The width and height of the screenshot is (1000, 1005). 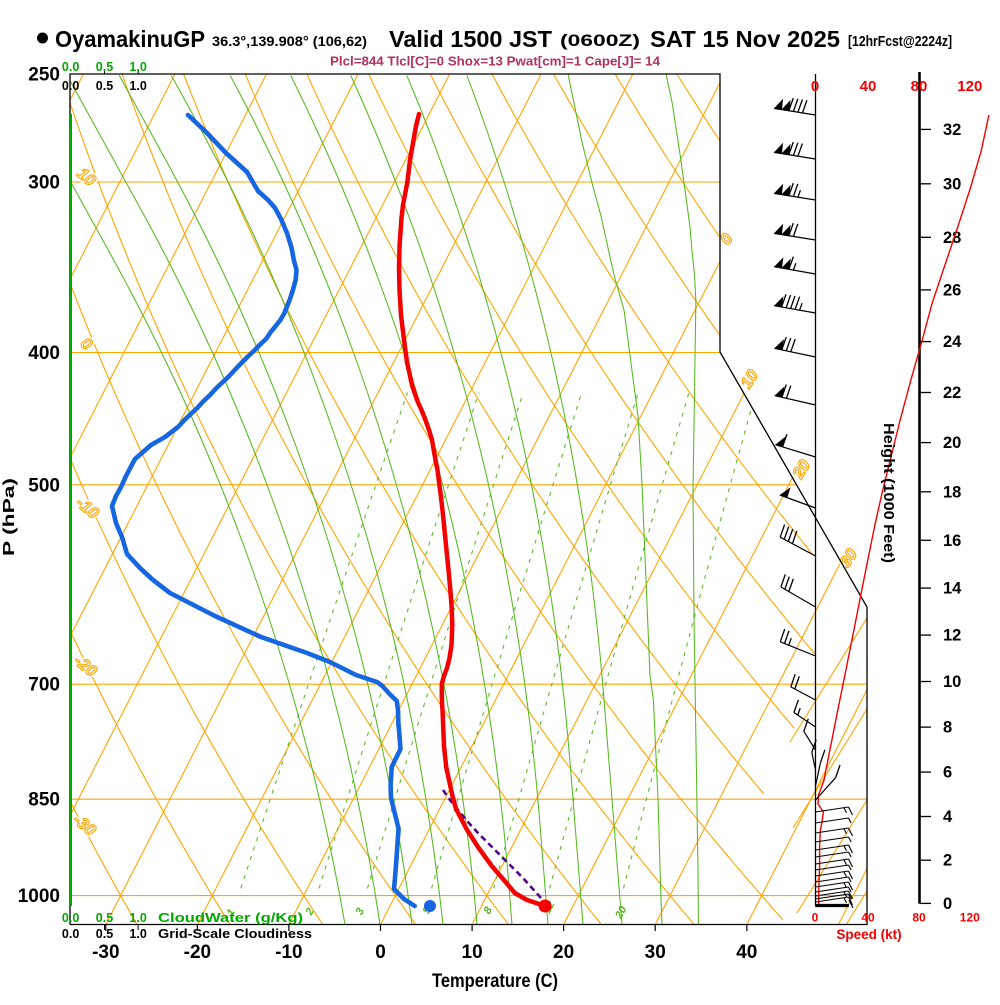 I want to click on svg-text: 24, so click(x=952, y=342).